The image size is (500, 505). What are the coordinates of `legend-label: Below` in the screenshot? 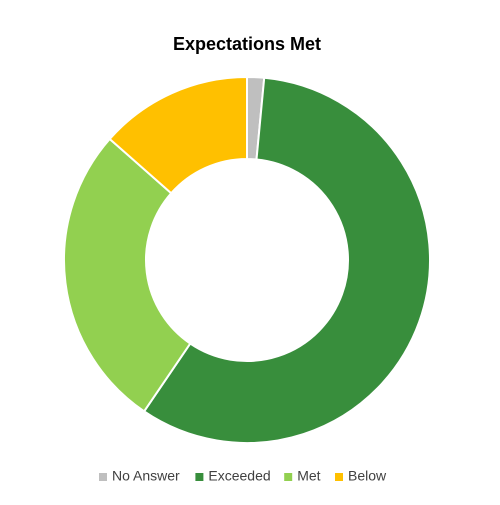 It's located at (367, 476).